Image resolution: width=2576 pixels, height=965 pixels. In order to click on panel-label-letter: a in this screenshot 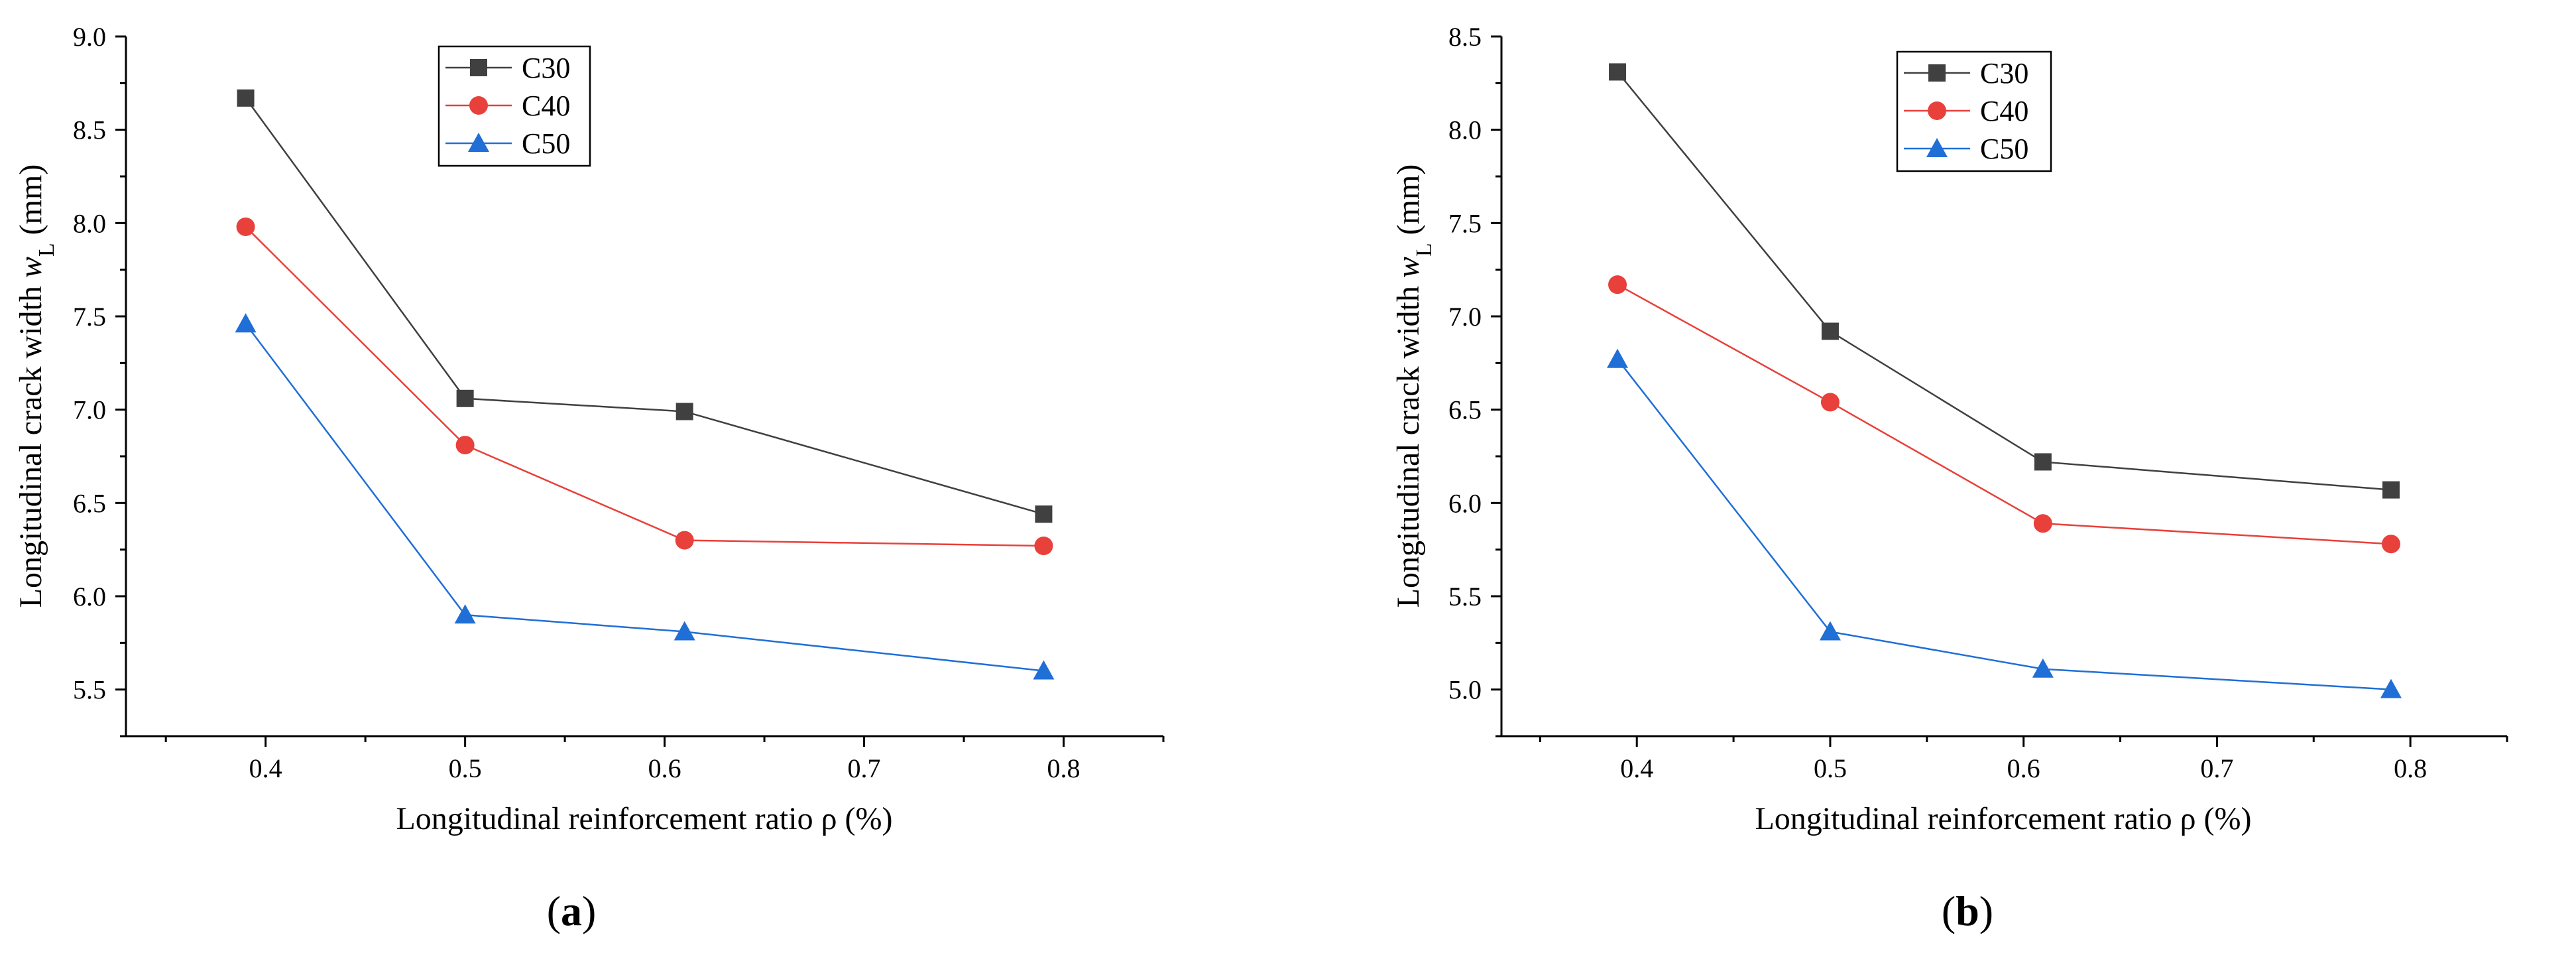, I will do `click(571, 910)`.